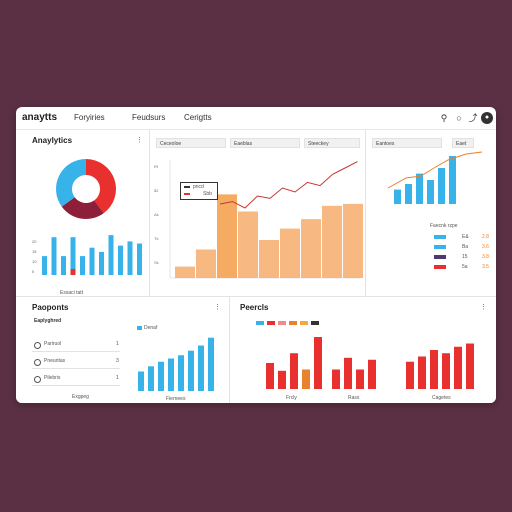 The image size is (512, 512). I want to click on legend-label-2: Sbb, so click(207, 194).